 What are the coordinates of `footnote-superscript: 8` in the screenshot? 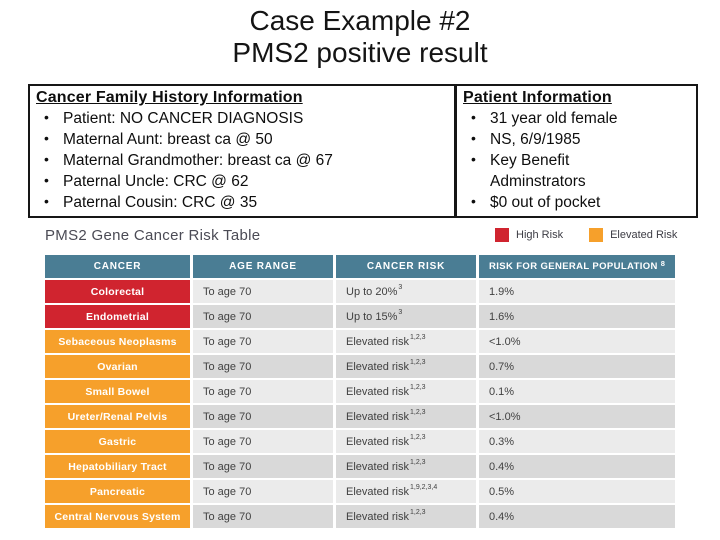 It's located at (662, 263).